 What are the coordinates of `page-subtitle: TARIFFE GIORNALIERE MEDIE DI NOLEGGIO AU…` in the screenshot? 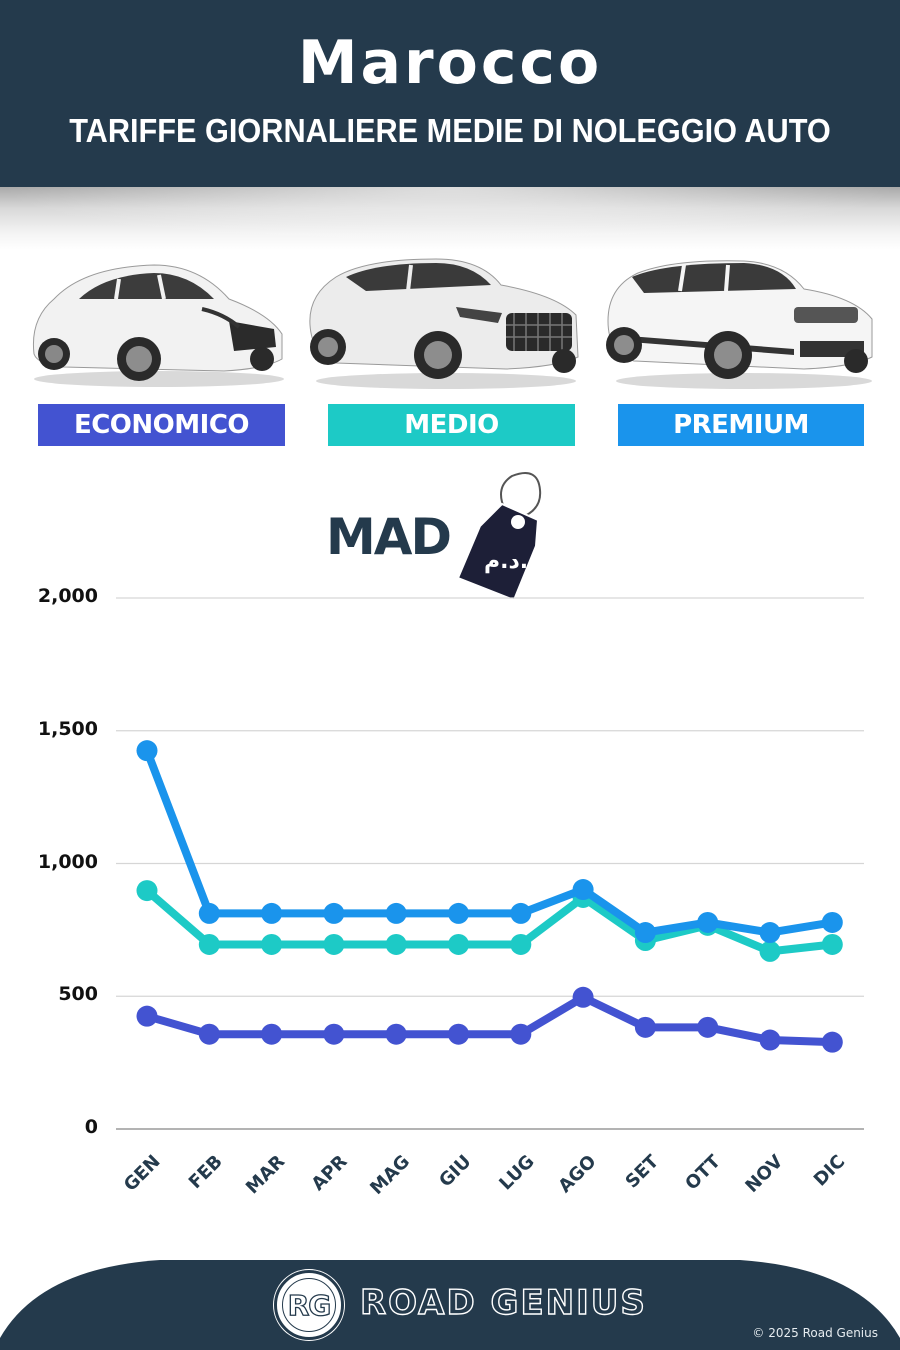 It's located at (450, 130).